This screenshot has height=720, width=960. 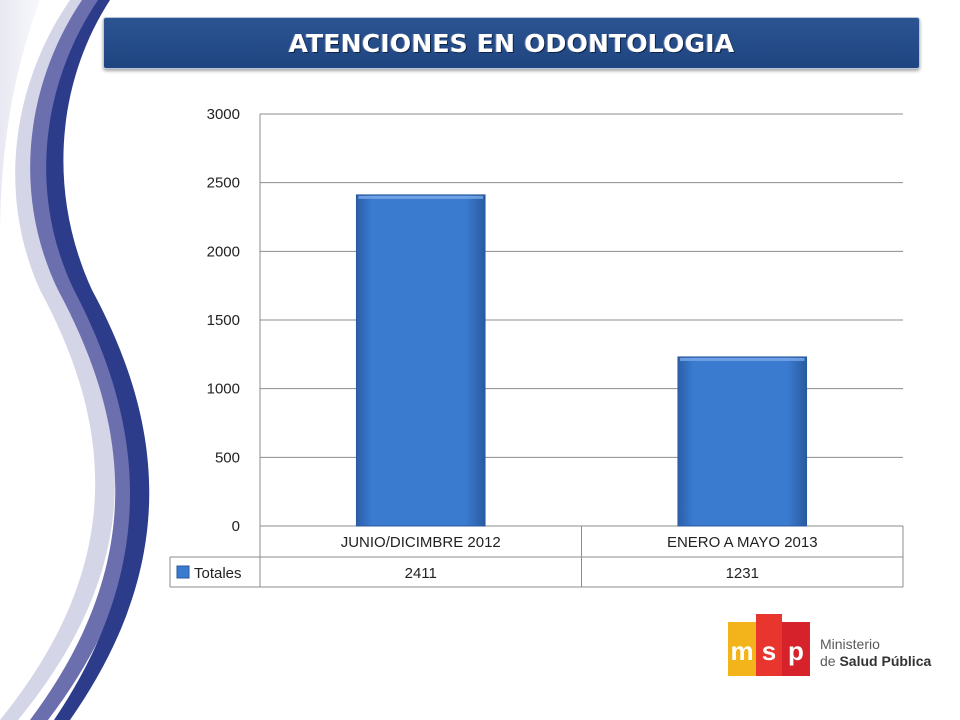 I want to click on logo-line-2: de Salud Pública, so click(x=875, y=661).